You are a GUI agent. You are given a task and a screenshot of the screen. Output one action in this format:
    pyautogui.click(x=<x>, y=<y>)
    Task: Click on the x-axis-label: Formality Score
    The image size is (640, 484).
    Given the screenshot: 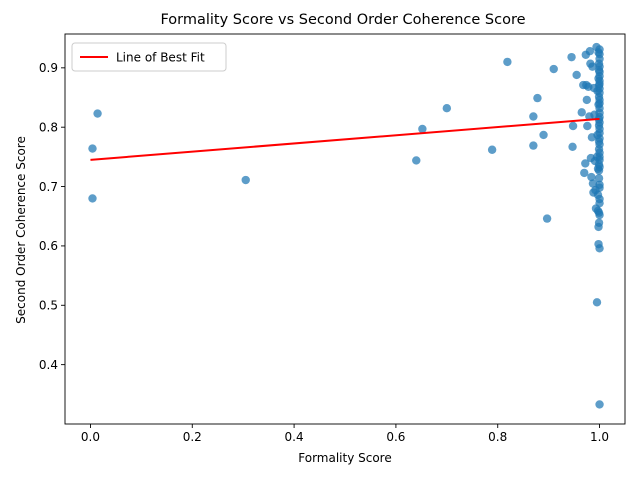 What is the action you would take?
    pyautogui.click(x=344, y=458)
    